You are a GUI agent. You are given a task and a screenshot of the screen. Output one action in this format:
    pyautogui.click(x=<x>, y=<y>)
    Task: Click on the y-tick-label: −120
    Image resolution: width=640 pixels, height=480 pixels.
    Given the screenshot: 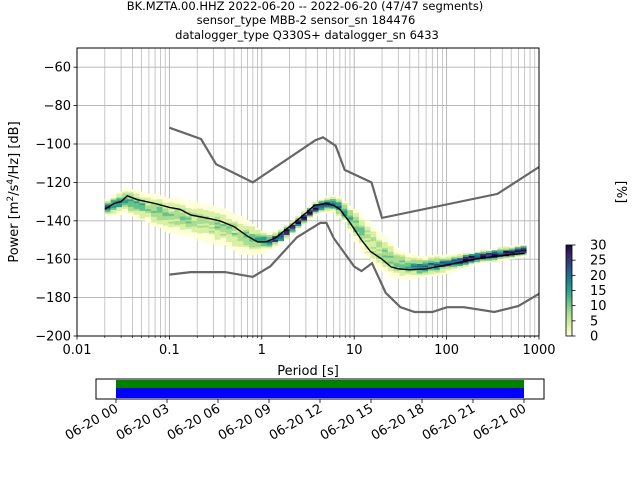 What is the action you would take?
    pyautogui.click(x=53, y=183)
    